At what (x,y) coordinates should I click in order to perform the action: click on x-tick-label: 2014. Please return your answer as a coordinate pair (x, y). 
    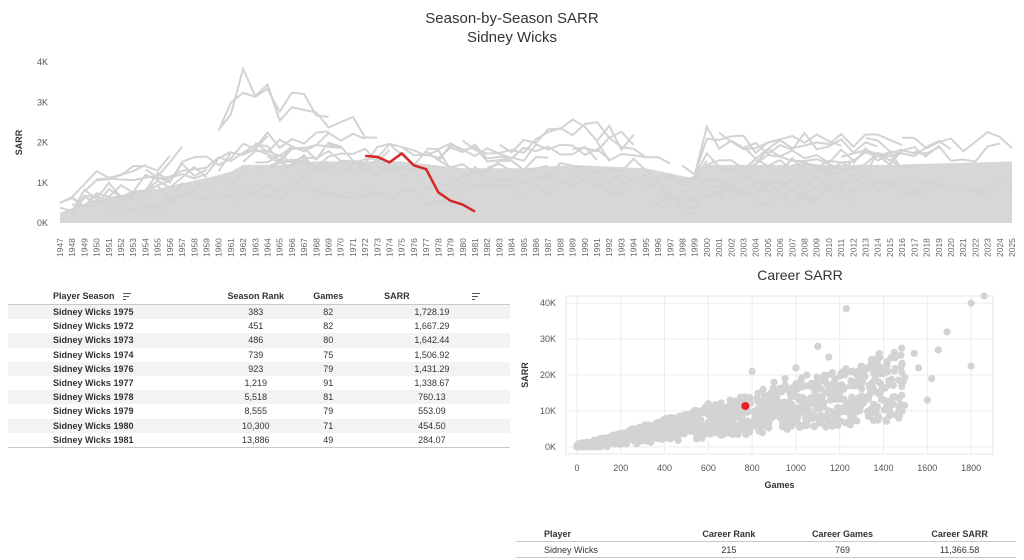
    Looking at the image, I should click on (878, 247).